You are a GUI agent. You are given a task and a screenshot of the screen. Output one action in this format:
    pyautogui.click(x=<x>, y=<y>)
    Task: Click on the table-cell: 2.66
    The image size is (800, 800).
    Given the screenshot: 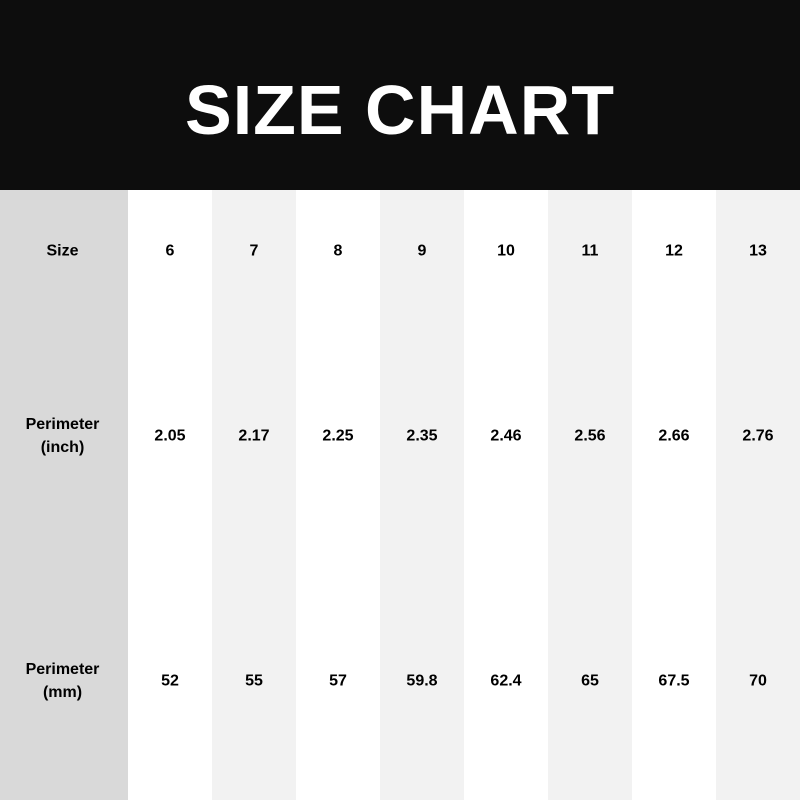 What is the action you would take?
    pyautogui.click(x=674, y=436)
    